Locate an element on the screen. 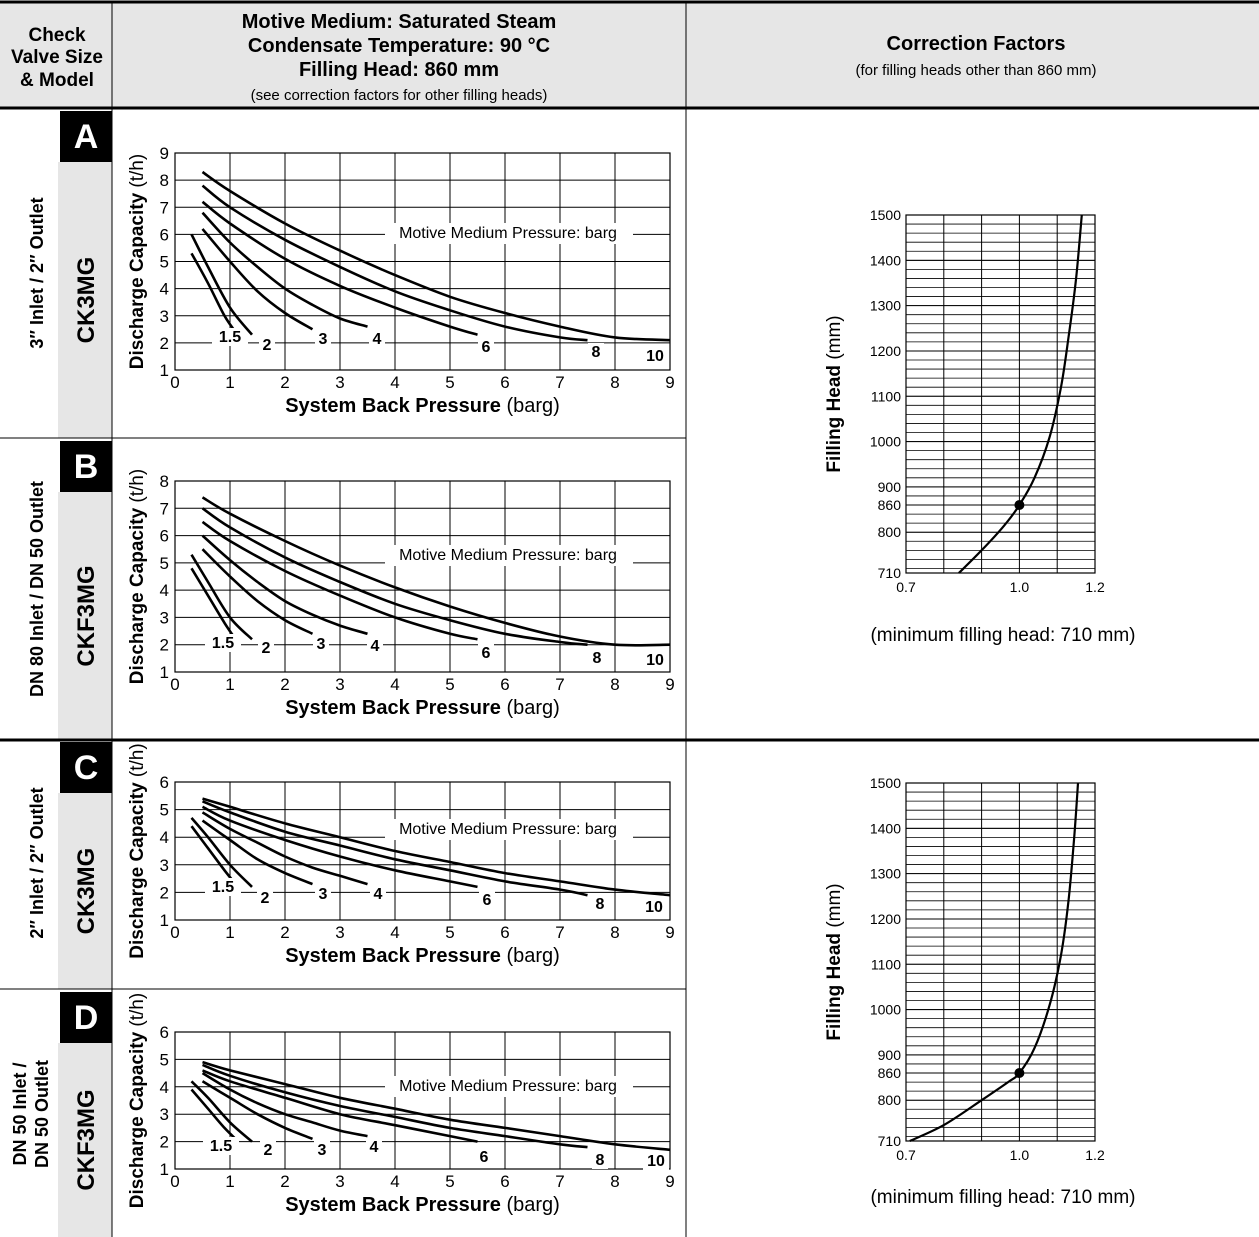 Image resolution: width=1259 pixels, height=1237 pixels. y-tick-label: 7 is located at coordinates (164, 508).